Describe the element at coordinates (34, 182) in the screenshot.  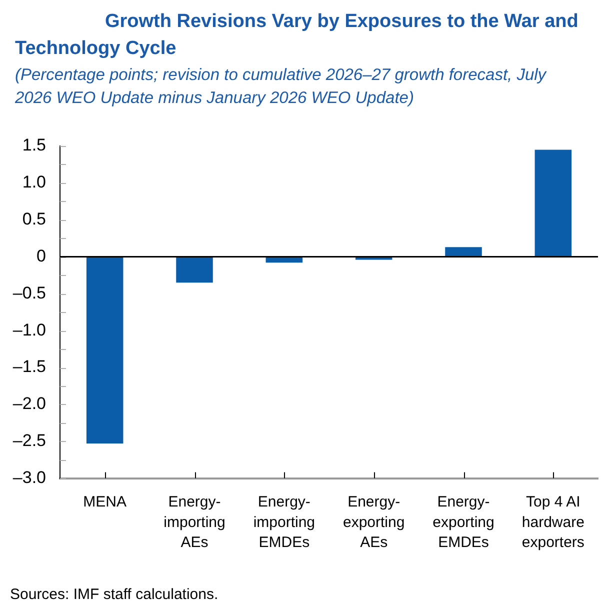
I see `y-tick-label: 1.0` at that location.